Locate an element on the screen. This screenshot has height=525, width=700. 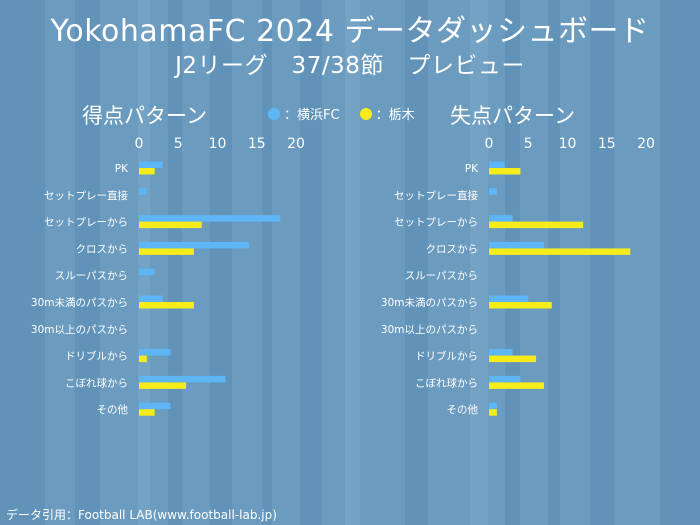
chart-legend: ：横浜FC ：栃木 is located at coordinates (341, 113).